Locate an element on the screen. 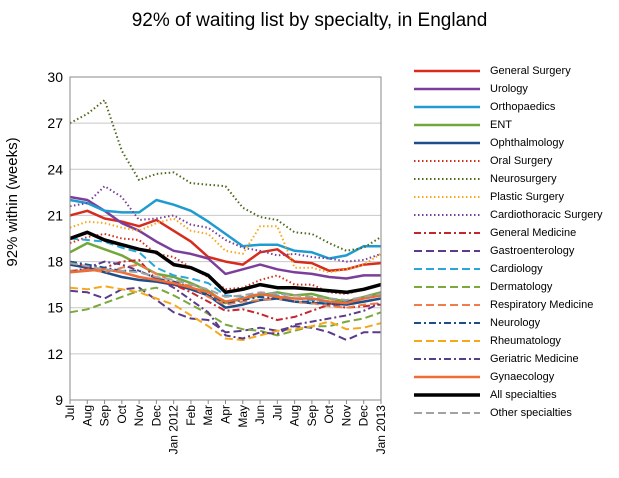  legend-item: All specialties is located at coordinates (514, 395).